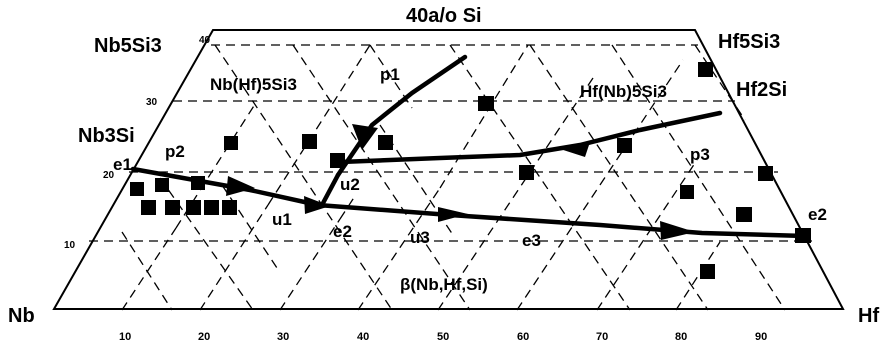  What do you see at coordinates (401, 116) in the screenshot?
I see `curve-p1-u2` at bounding box center [401, 116].